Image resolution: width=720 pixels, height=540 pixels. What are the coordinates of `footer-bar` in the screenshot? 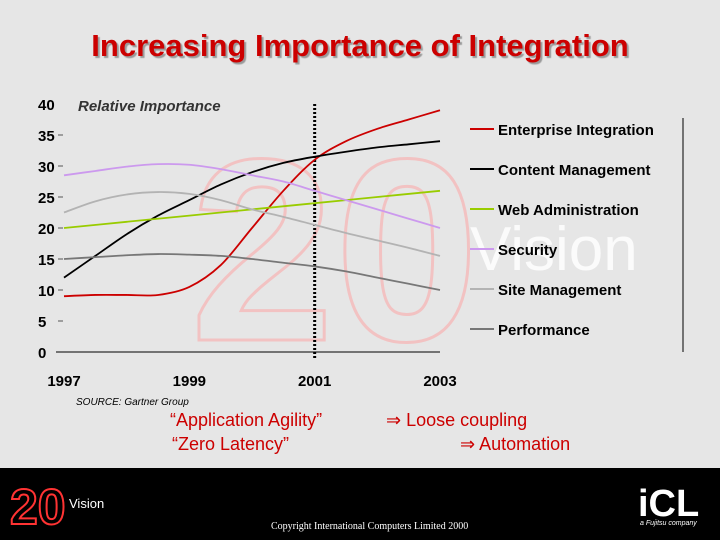 It's located at (360, 504).